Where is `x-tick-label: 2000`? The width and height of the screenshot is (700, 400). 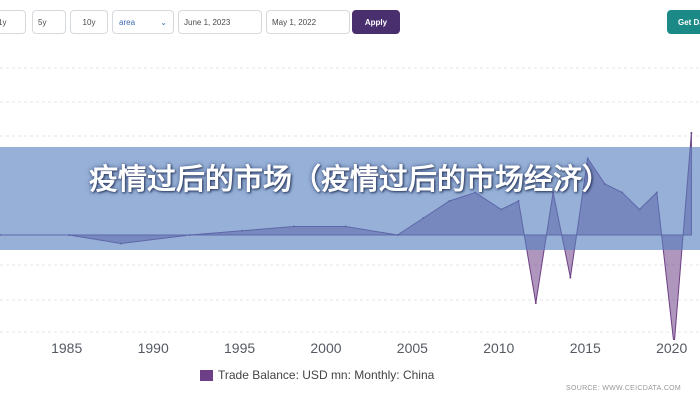 x-tick-label: 2000 is located at coordinates (326, 348).